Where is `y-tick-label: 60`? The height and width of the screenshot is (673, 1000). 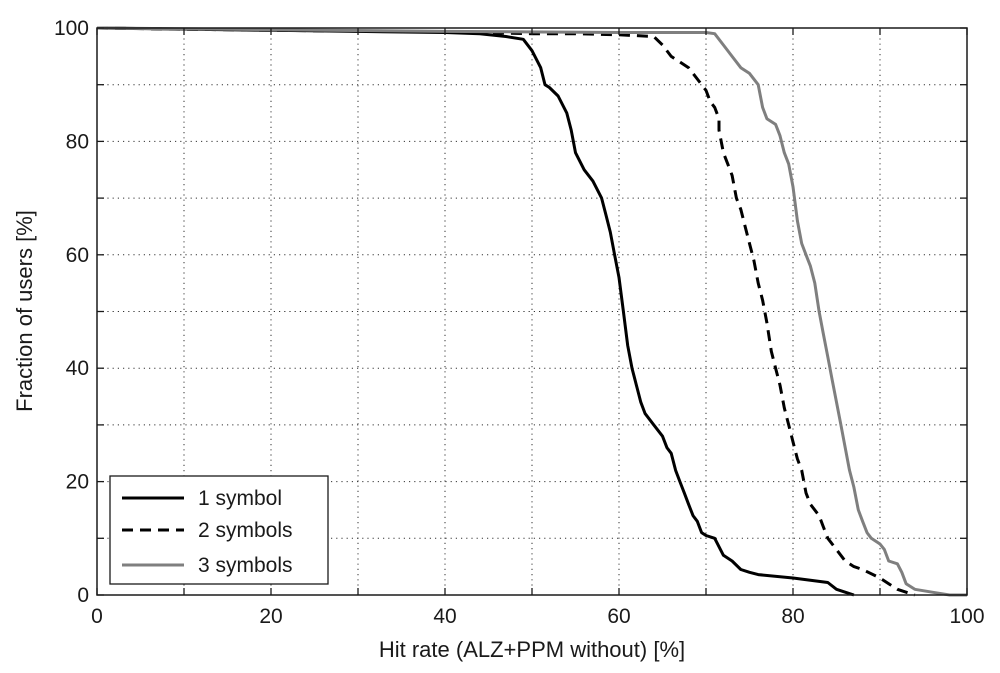 y-tick-label: 60 is located at coordinates (77, 255).